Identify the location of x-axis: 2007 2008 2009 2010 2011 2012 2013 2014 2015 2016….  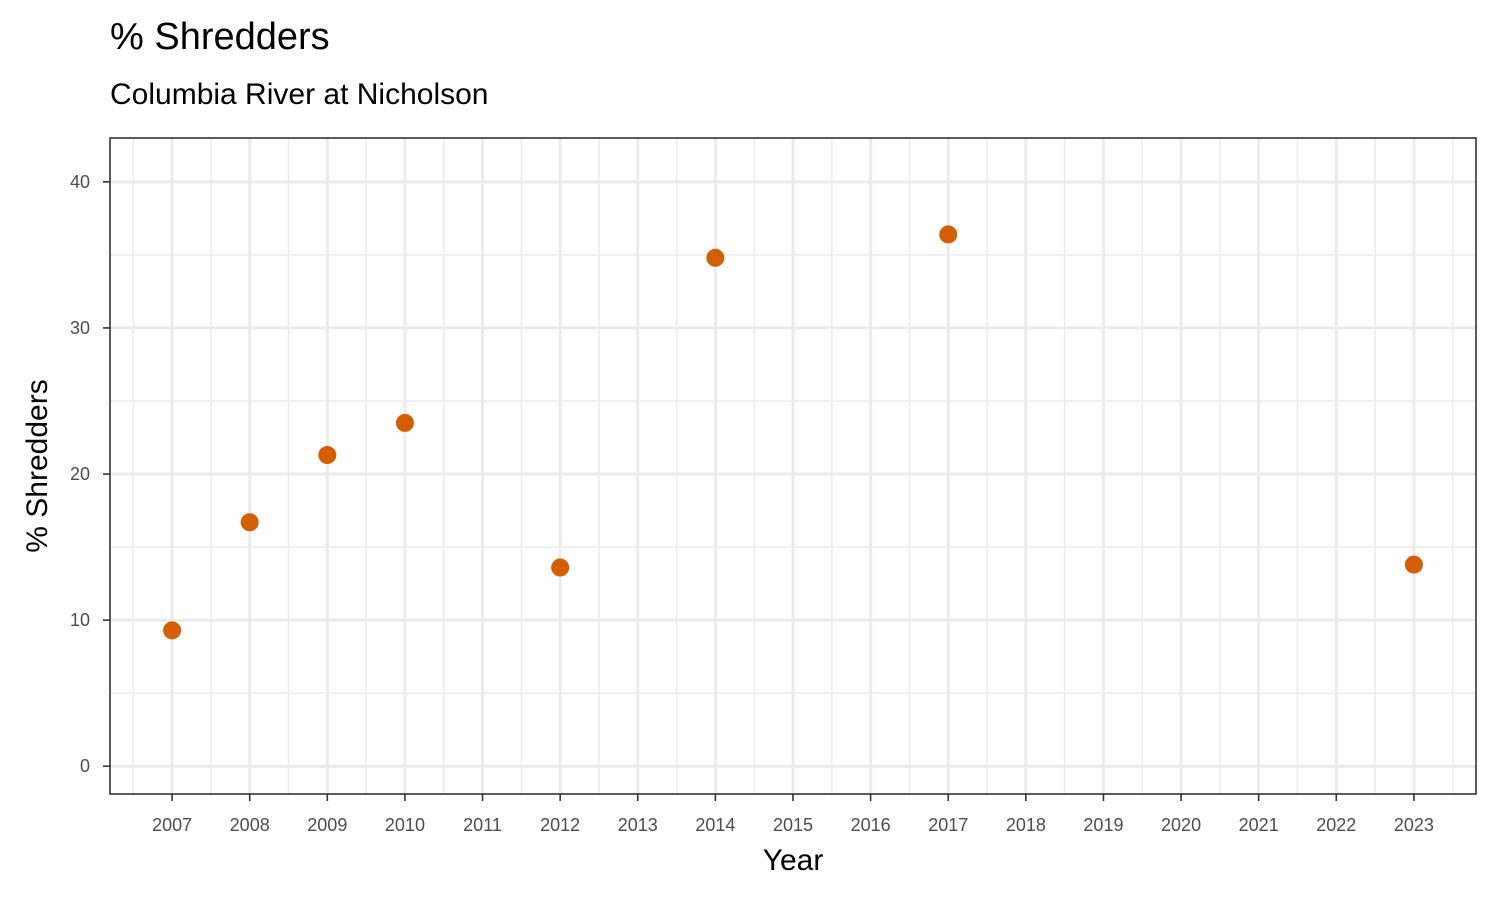
(793, 814).